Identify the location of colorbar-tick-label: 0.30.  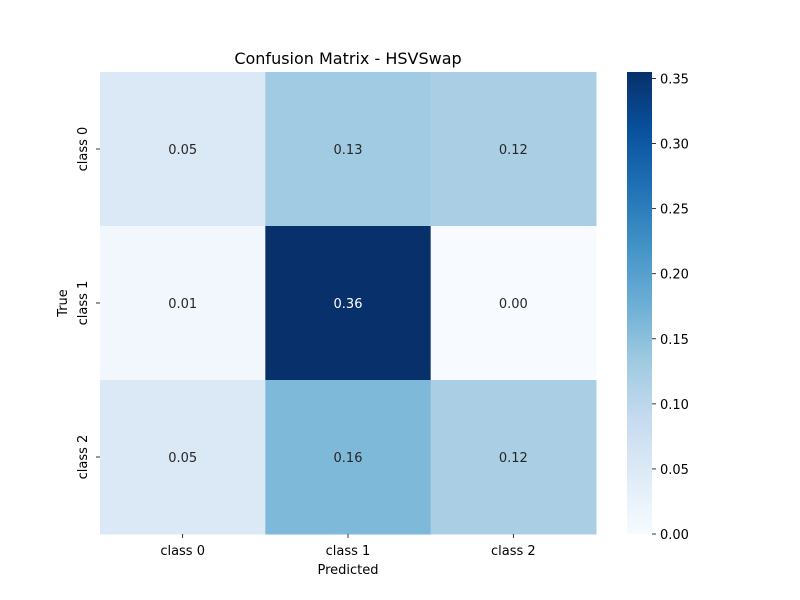
(674, 145).